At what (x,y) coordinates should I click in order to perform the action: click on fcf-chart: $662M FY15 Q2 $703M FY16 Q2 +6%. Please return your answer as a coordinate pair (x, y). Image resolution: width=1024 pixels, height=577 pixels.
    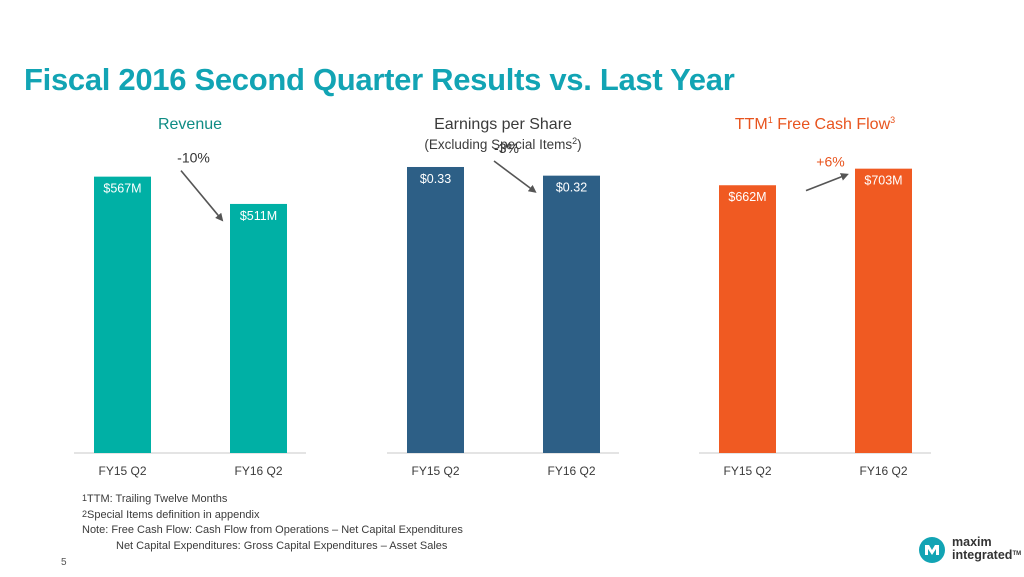
    Looking at the image, I should click on (815, 316).